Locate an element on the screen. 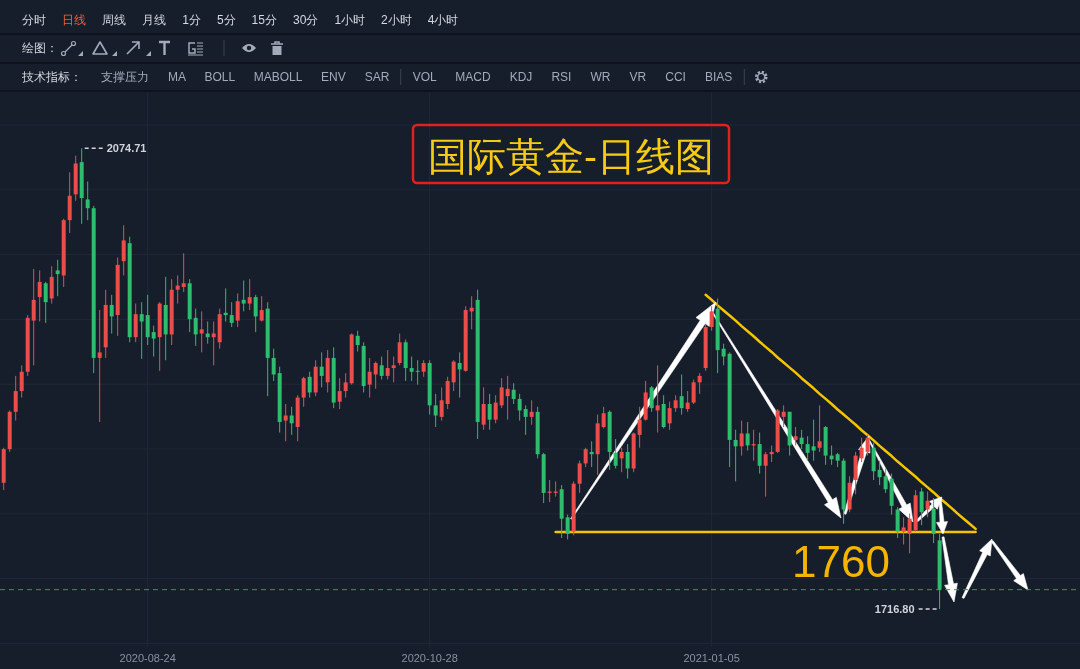 Image resolution: width=1080 pixels, height=669 pixels. annotation: 2074.71 is located at coordinates (126, 148).